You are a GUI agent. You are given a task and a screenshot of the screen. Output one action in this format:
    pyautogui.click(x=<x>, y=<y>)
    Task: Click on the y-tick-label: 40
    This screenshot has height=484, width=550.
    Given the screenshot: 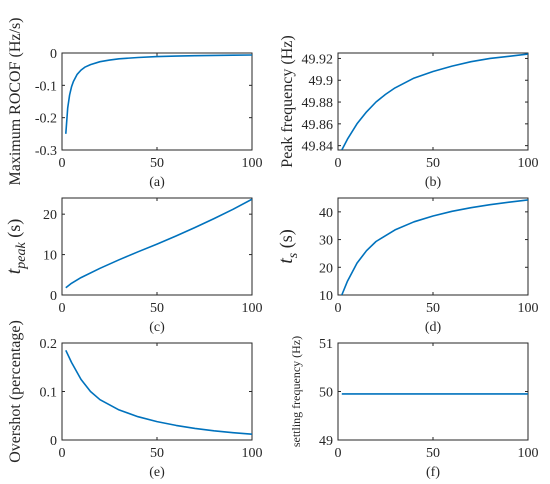 What is the action you would take?
    pyautogui.click(x=326, y=213)
    